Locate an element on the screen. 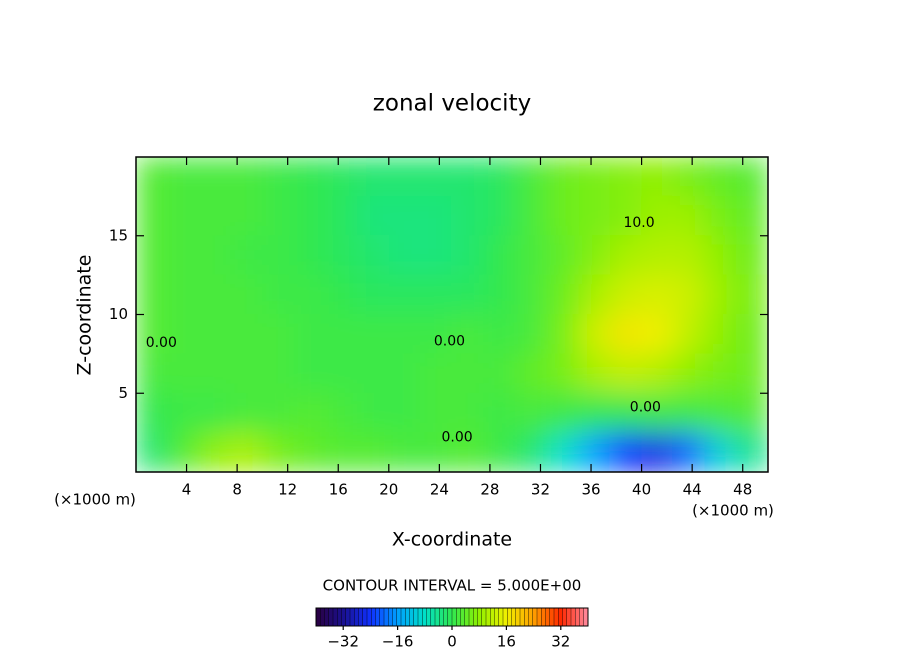  x-tick-label: 16 is located at coordinates (338, 490).